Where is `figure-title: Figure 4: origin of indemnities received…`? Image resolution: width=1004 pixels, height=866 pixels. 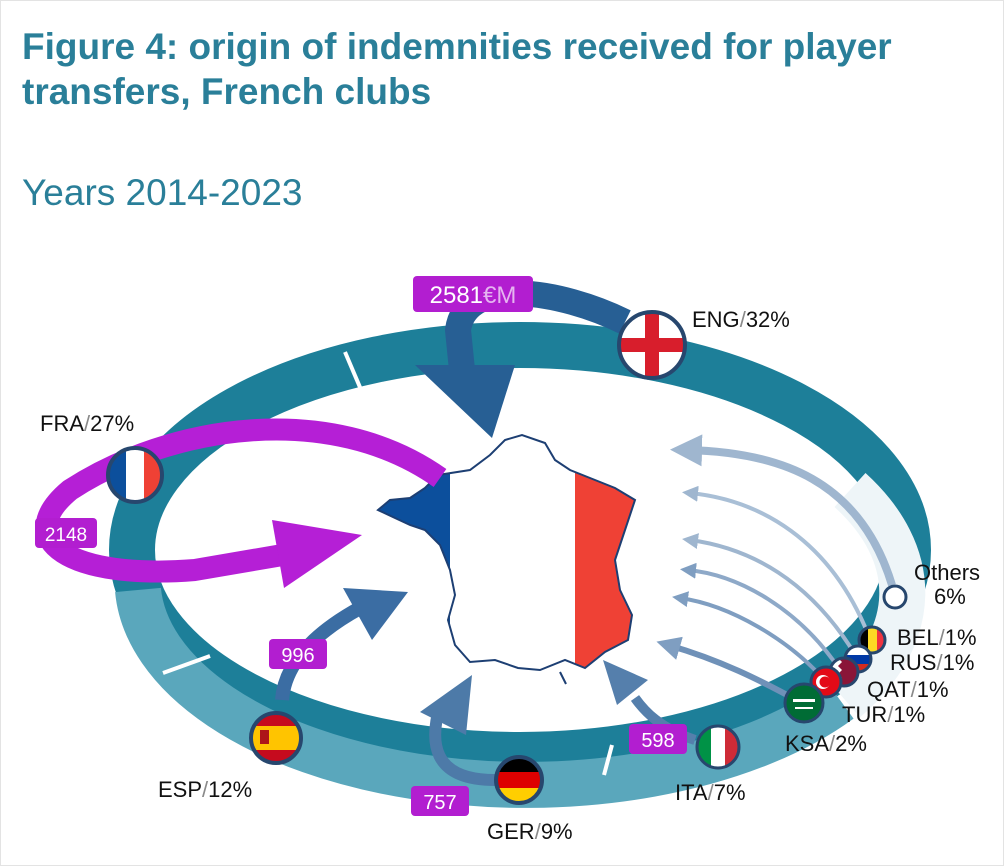
figure-title: Figure 4: origin of indemnities received… is located at coordinates (457, 69).